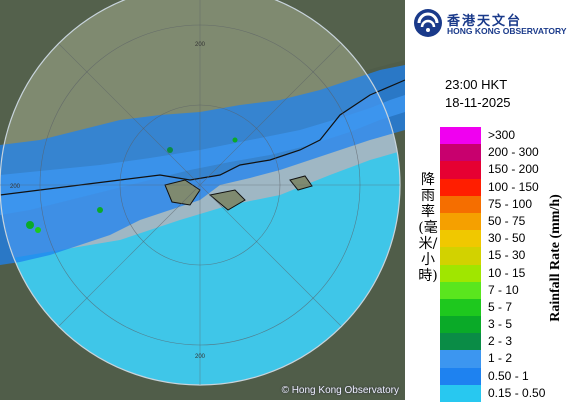  I want to click on legend-range-label: 10 - 15, so click(507, 272).